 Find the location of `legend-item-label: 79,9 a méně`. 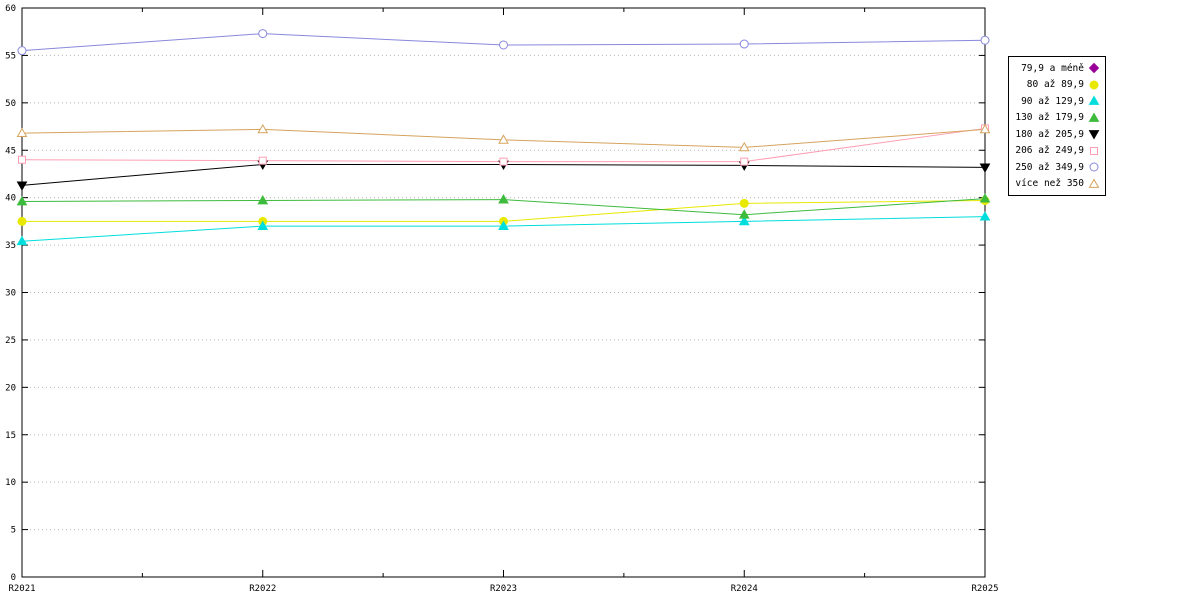

legend-item-label: 79,9 a méně is located at coordinates (1052, 68).